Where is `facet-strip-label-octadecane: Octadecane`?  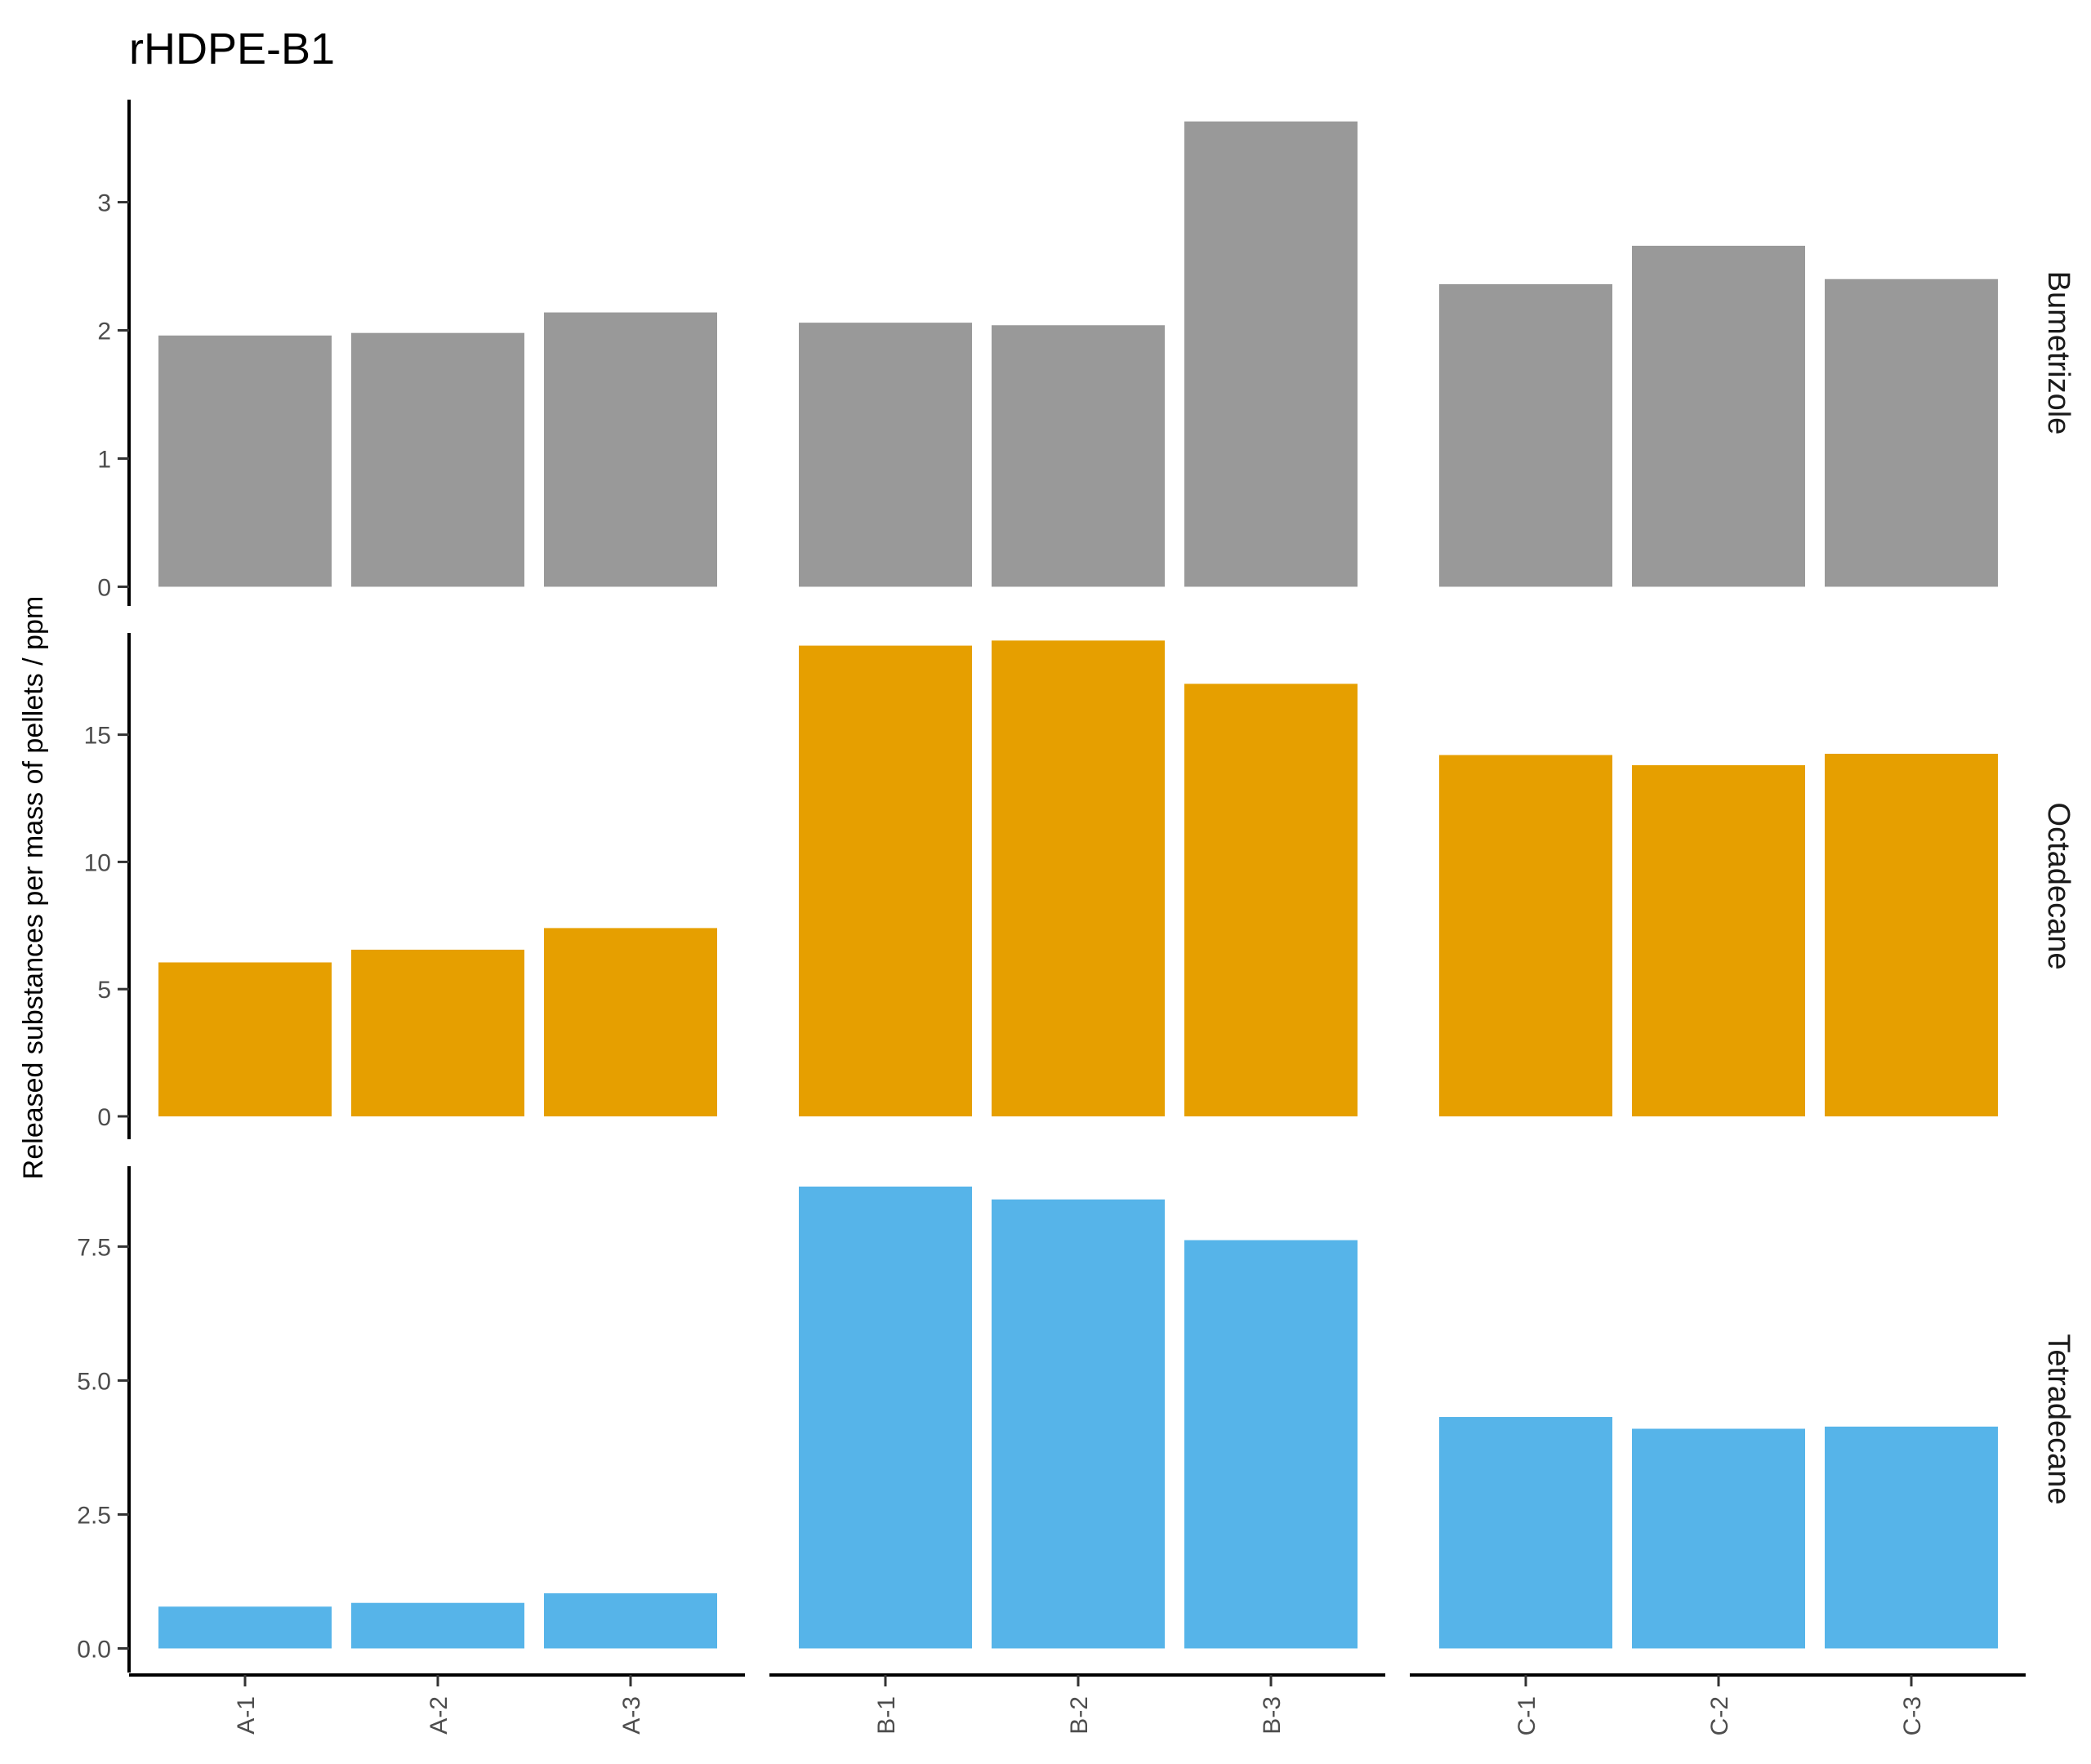
facet-strip-label-octadecane: Octadecane is located at coordinates (2058, 887).